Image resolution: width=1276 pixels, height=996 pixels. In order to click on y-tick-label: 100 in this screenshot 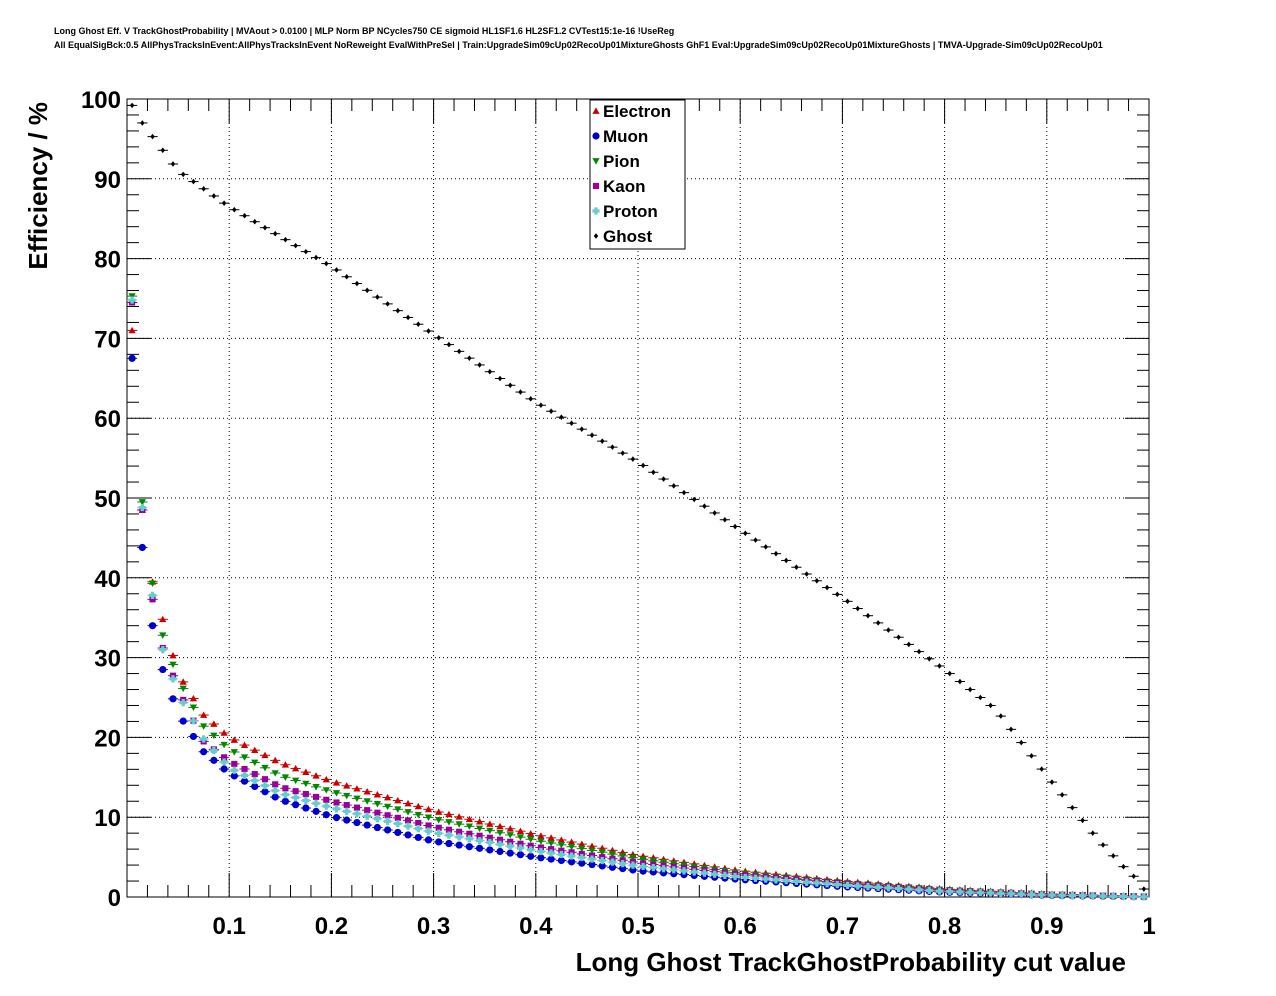, I will do `click(101, 100)`.